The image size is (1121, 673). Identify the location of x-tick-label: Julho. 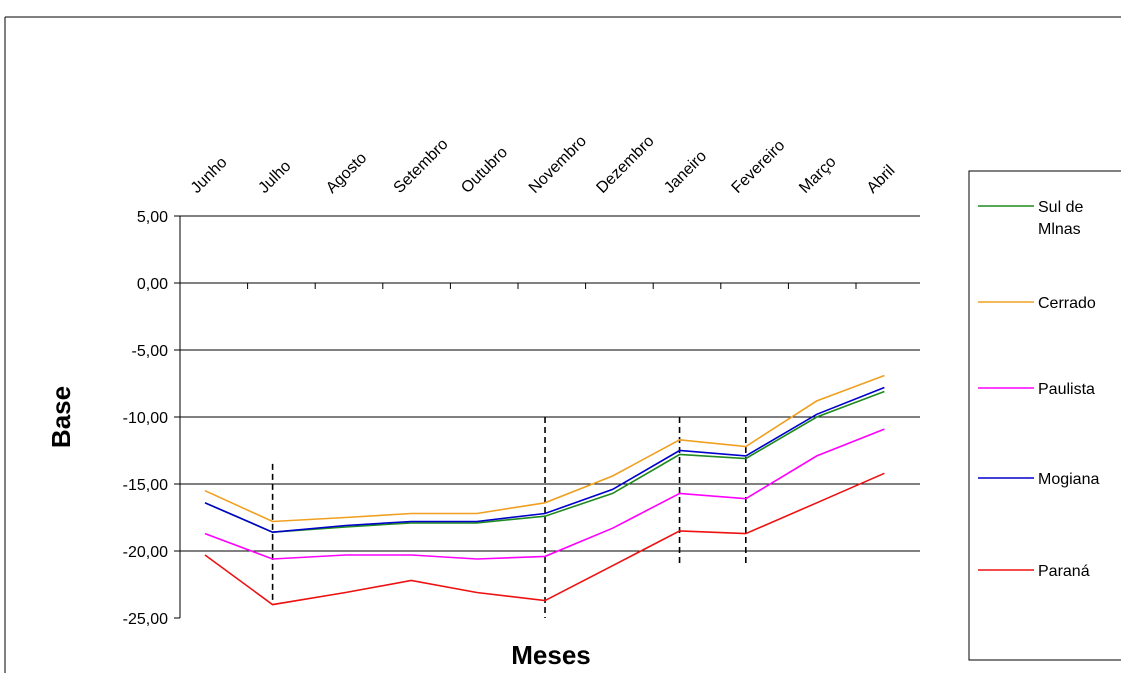
(274, 177).